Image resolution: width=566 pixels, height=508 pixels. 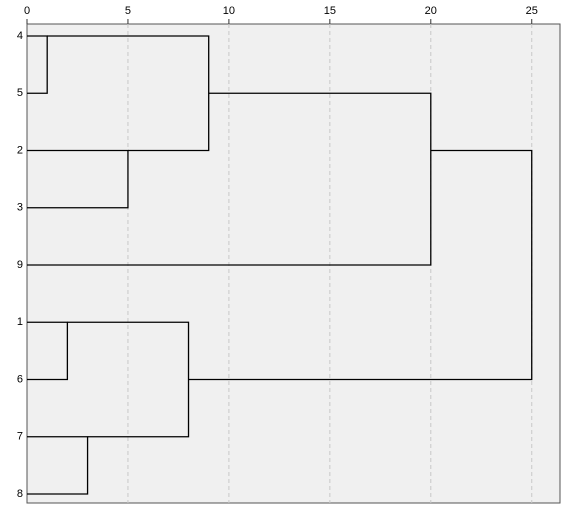 I want to click on leaf-label: 3, so click(x=20, y=208).